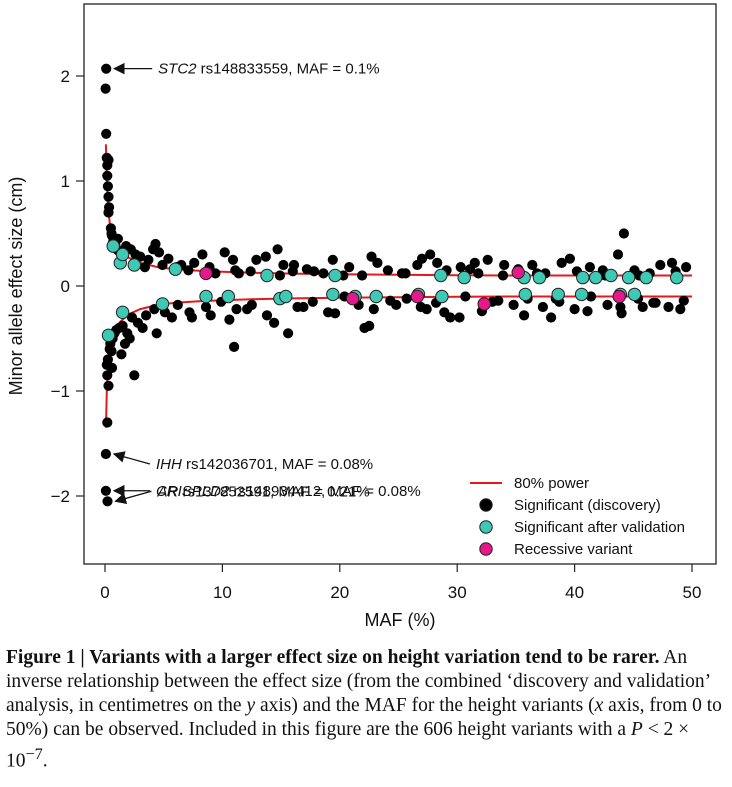 Image resolution: width=732 pixels, height=787 pixels. I want to click on annotation-label: CRISPLD2 rs148934412, MAF = 0.08%, so click(288, 491).